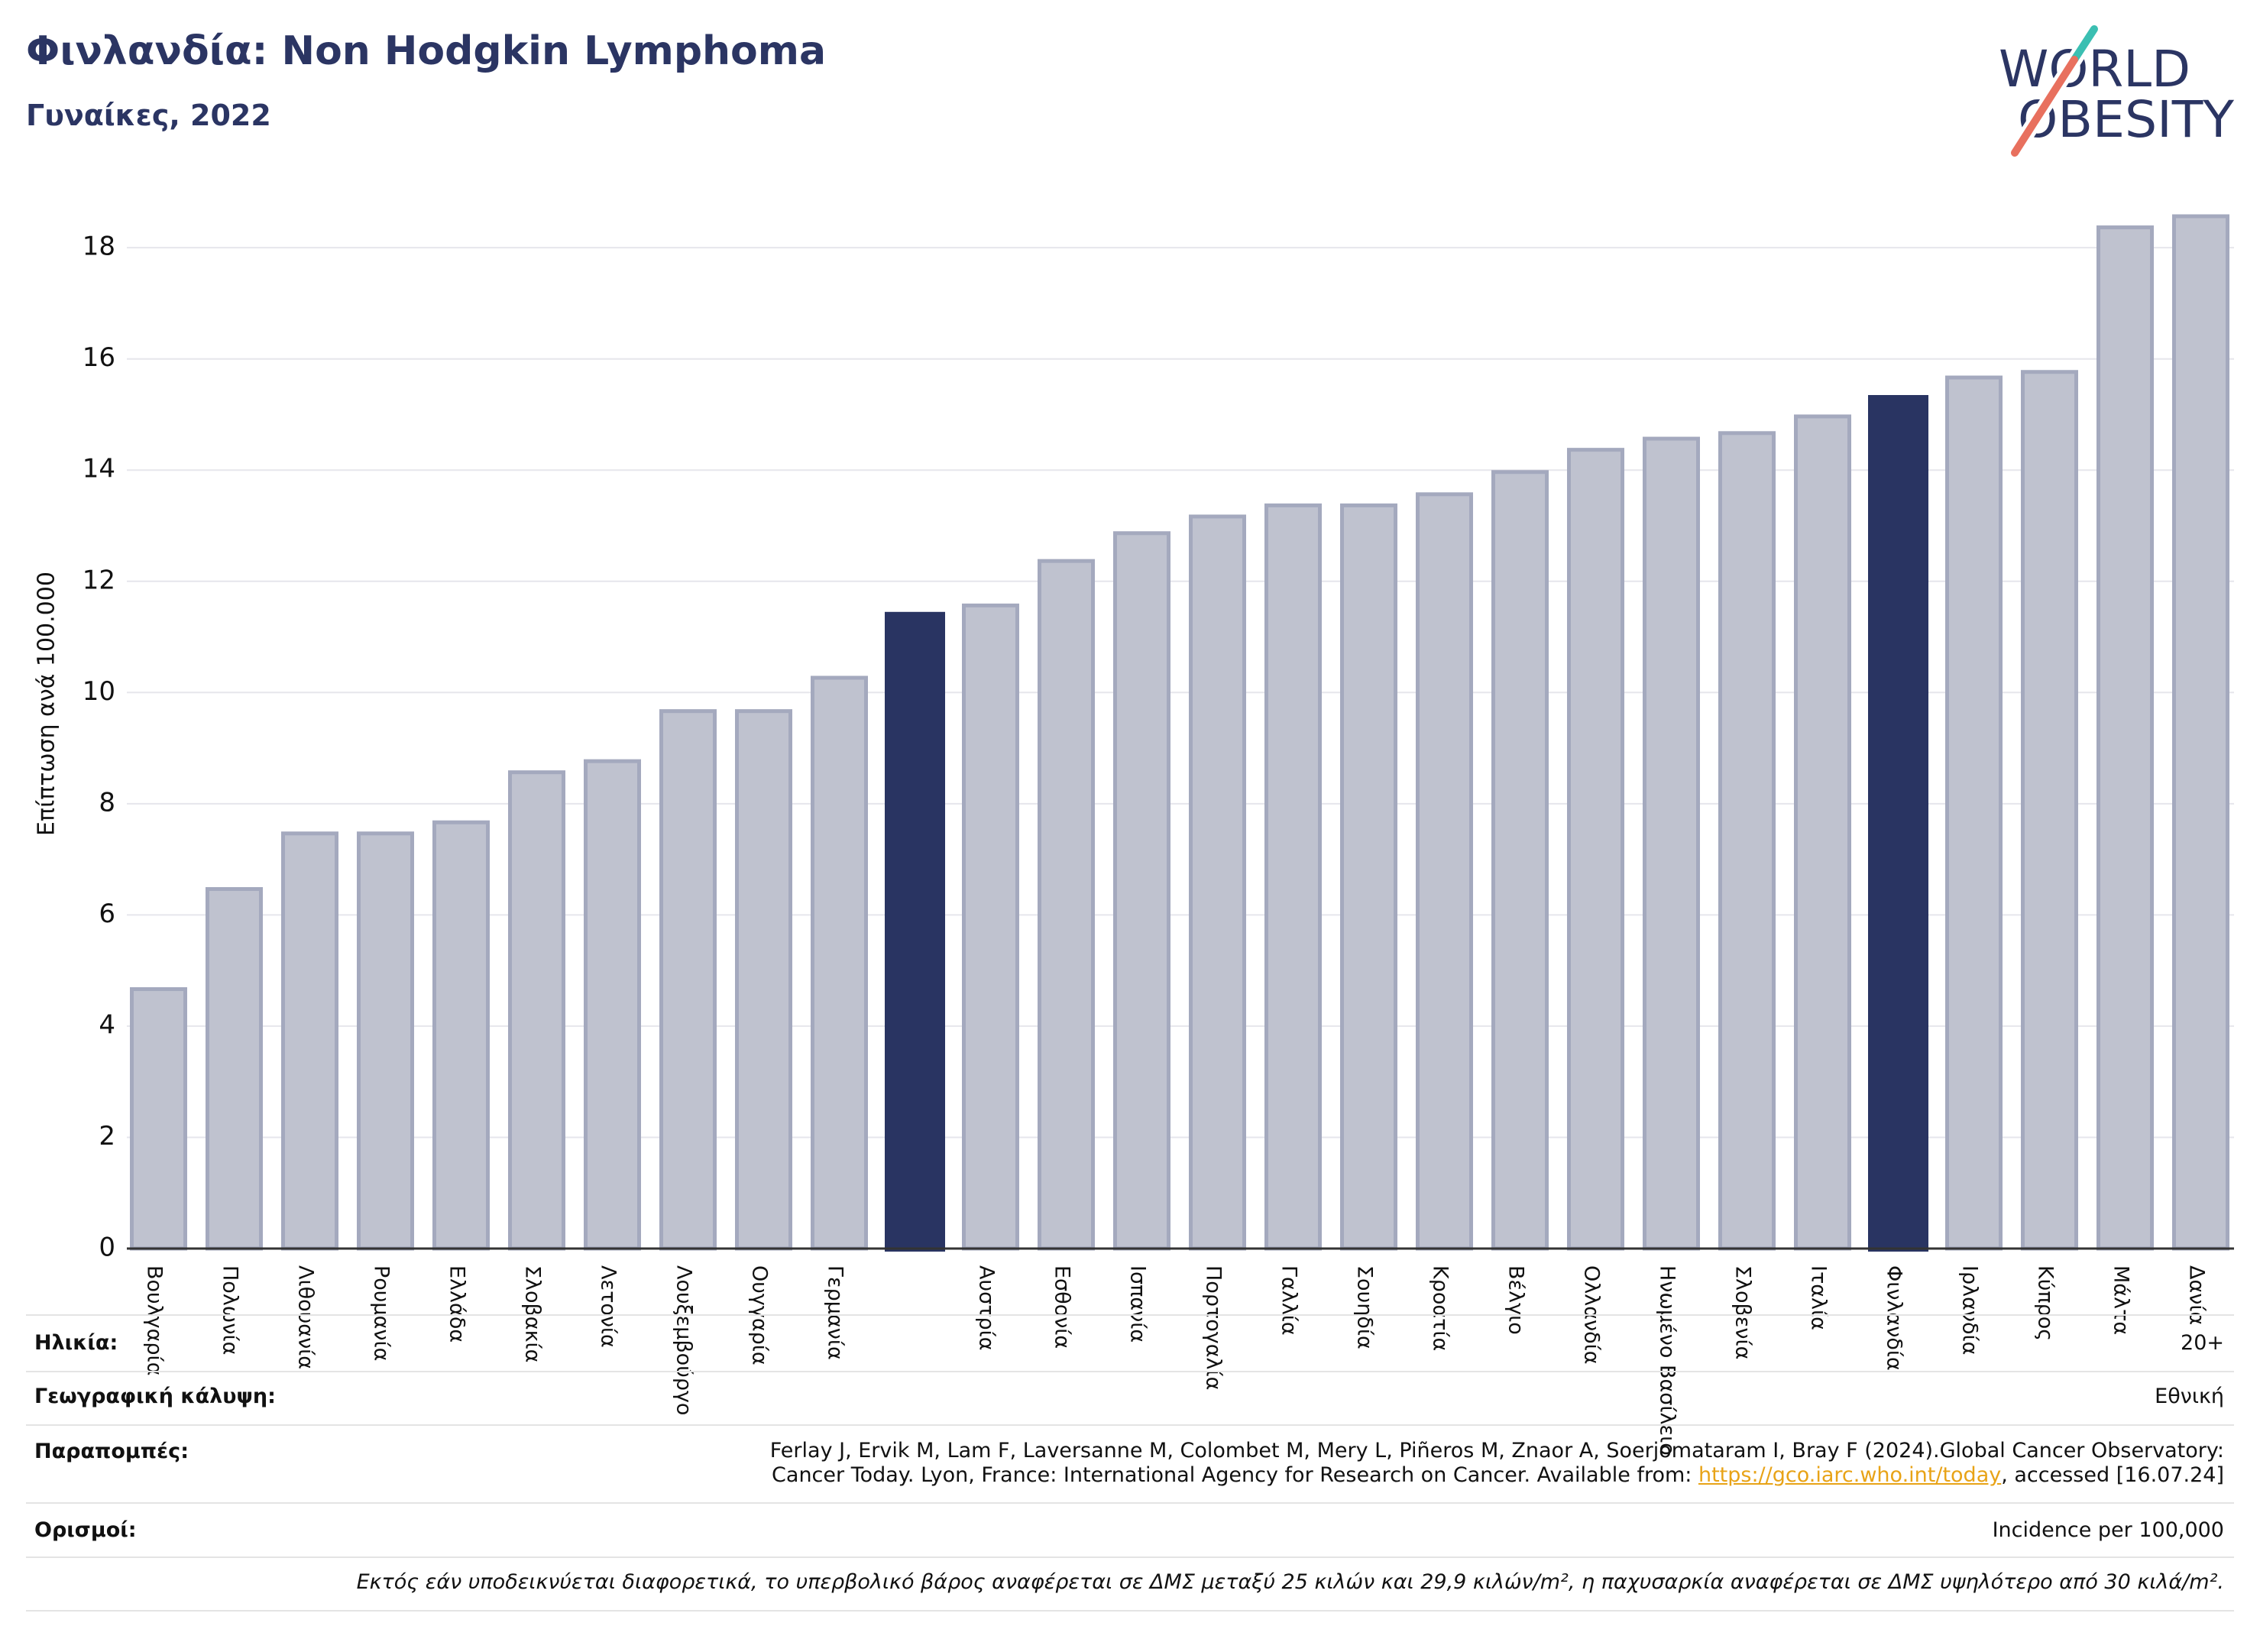 This screenshot has width=2260, height=1652. Describe the element at coordinates (107, 1136) in the screenshot. I see `y-tick-label: 2` at that location.